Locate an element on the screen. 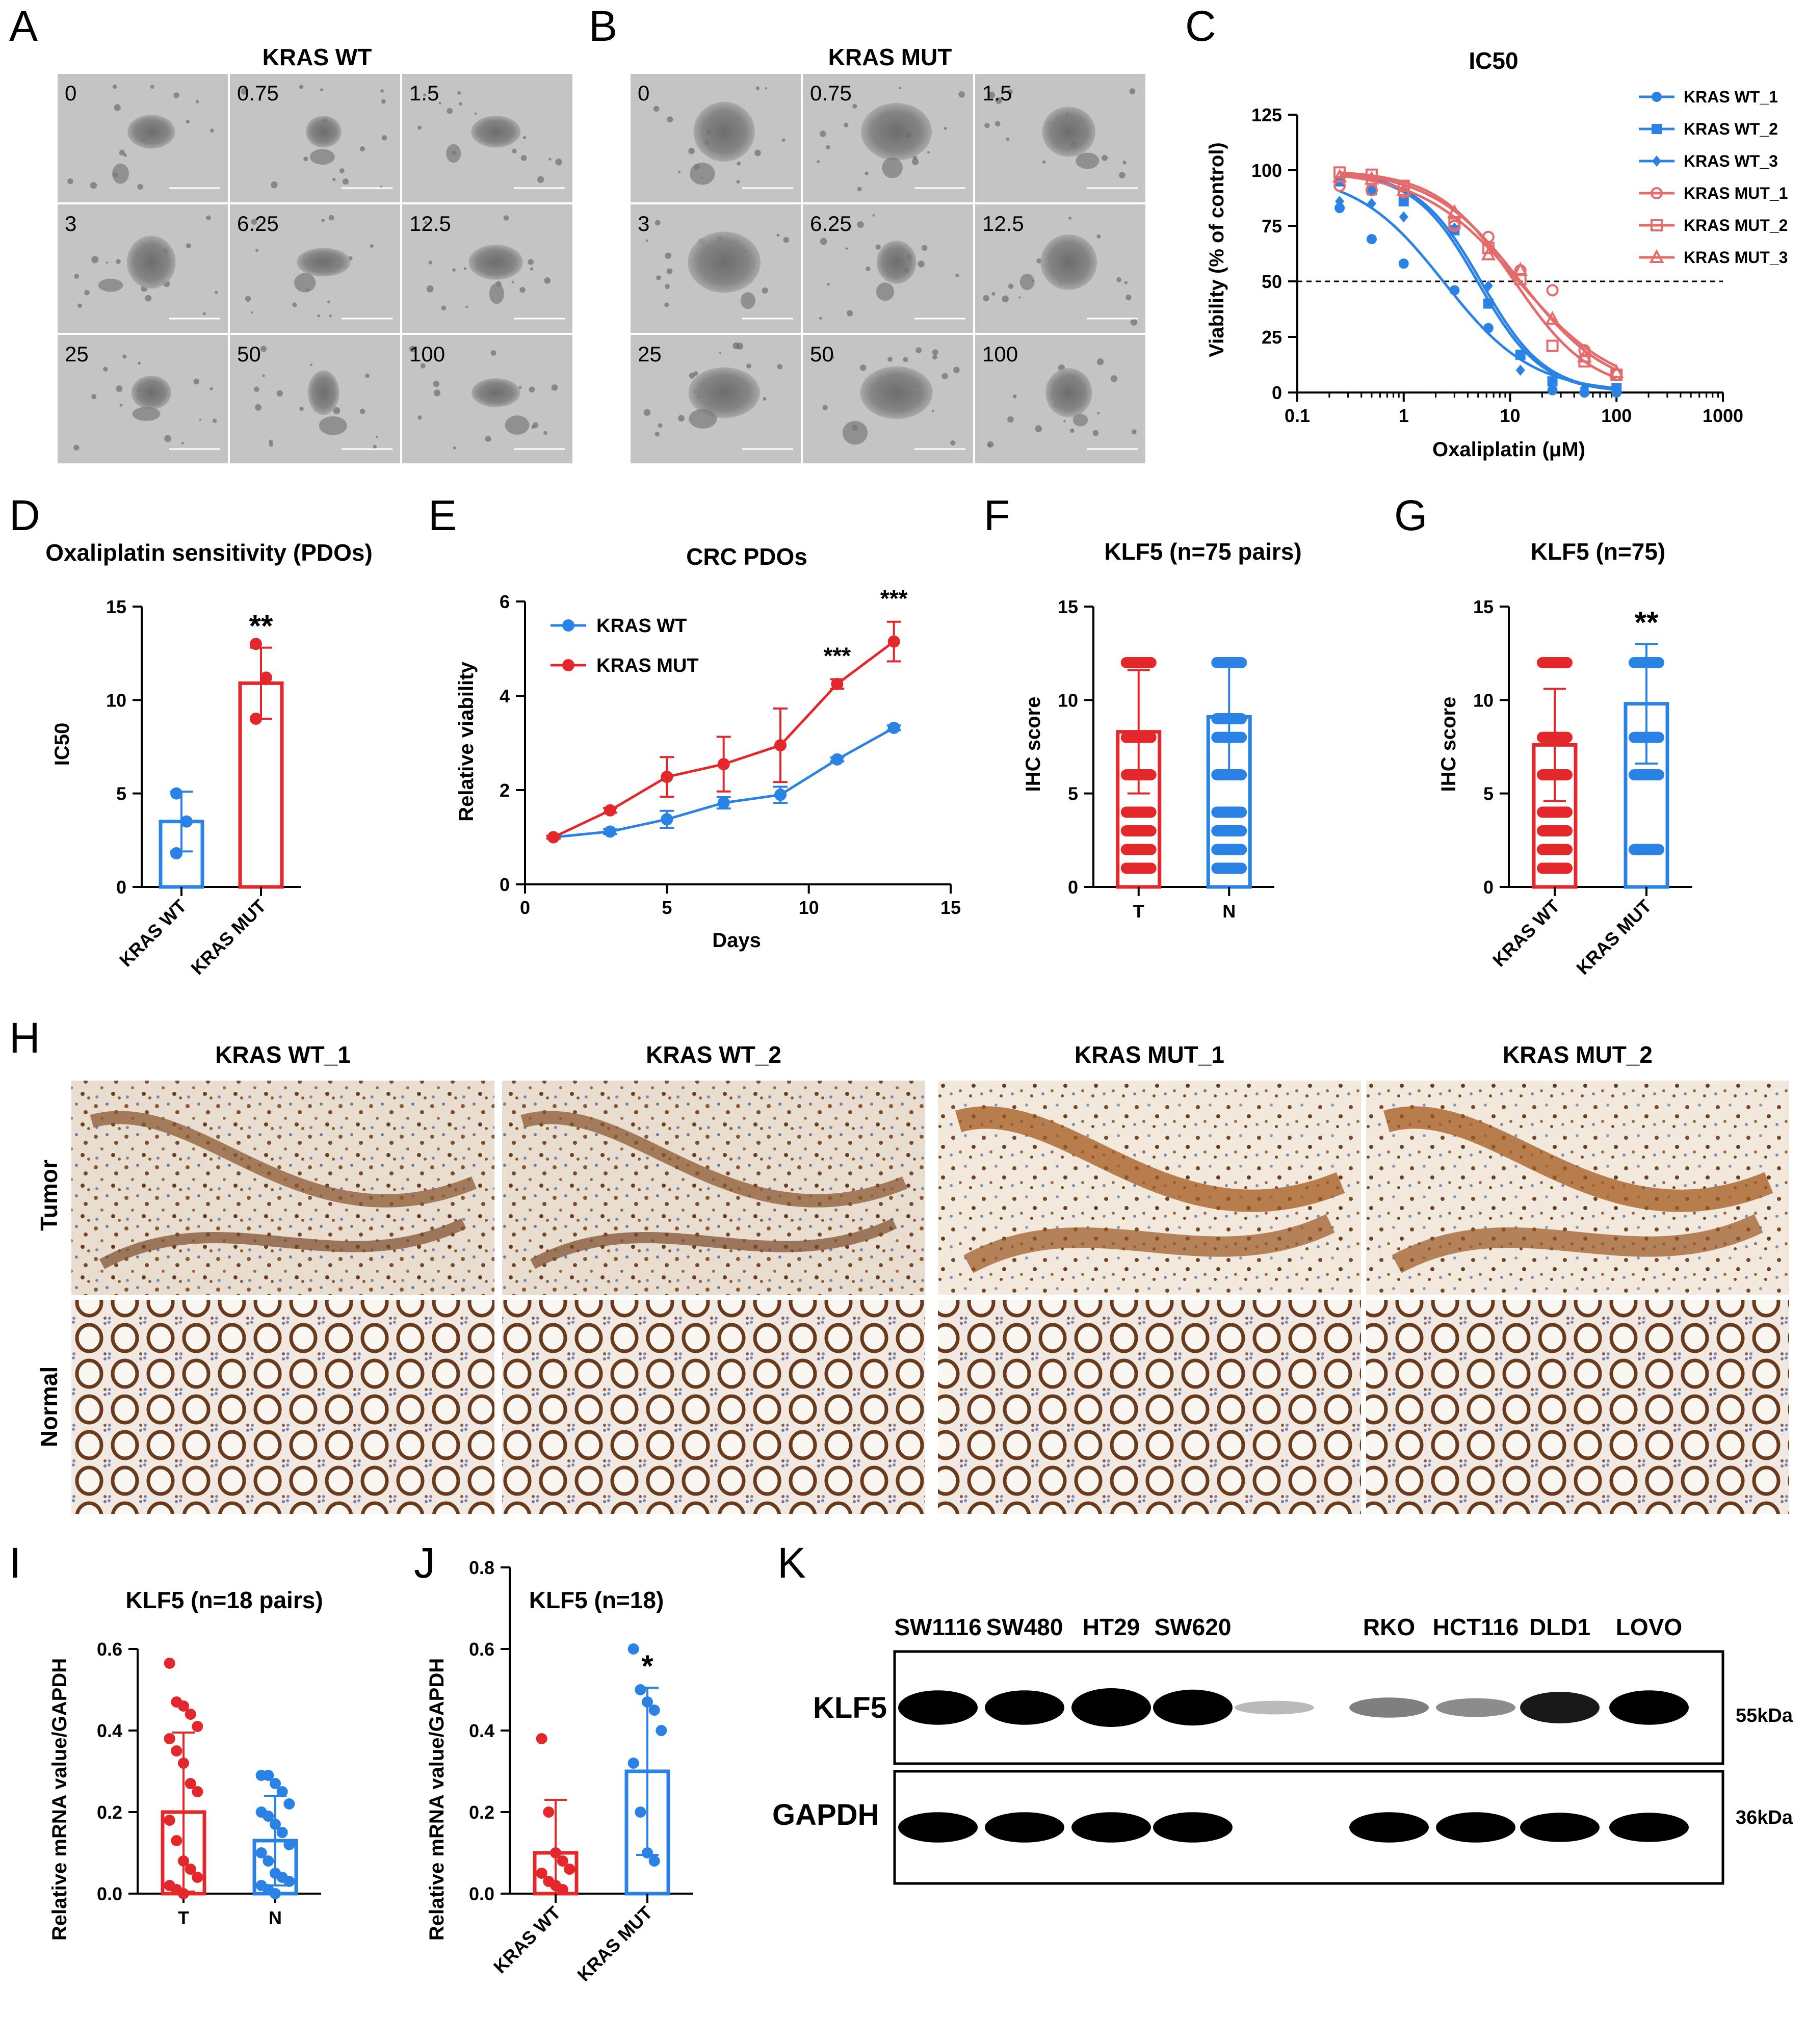 Image resolution: width=1806 pixels, height=2044 pixels. legend-label: KRAS WT_2 is located at coordinates (1731, 129).